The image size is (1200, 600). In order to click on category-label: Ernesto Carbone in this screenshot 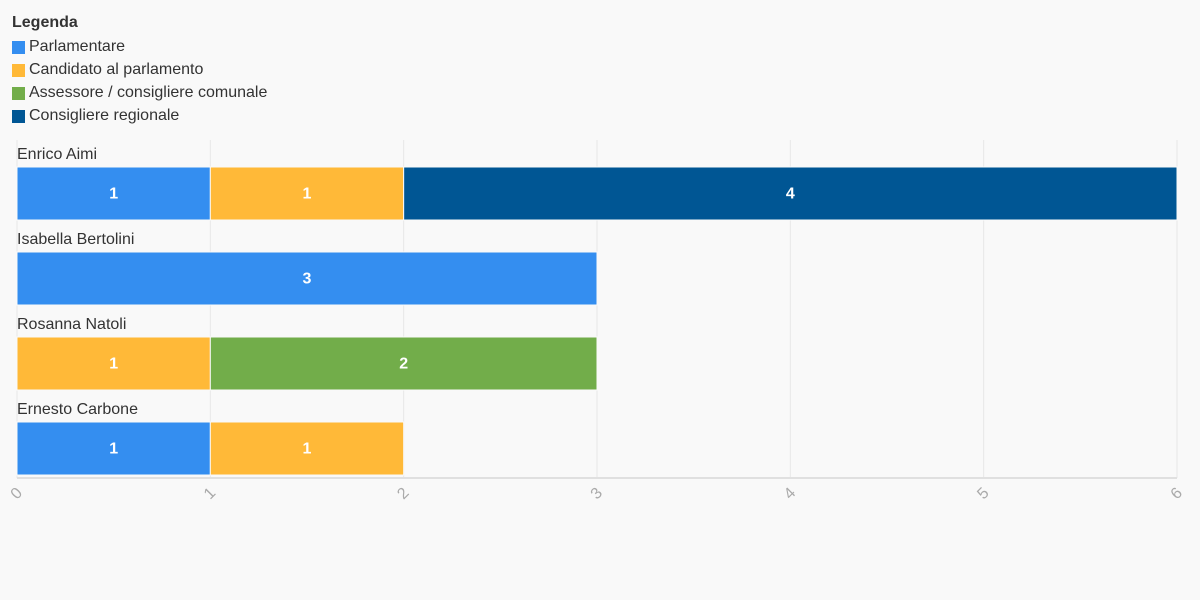, I will do `click(77, 409)`.